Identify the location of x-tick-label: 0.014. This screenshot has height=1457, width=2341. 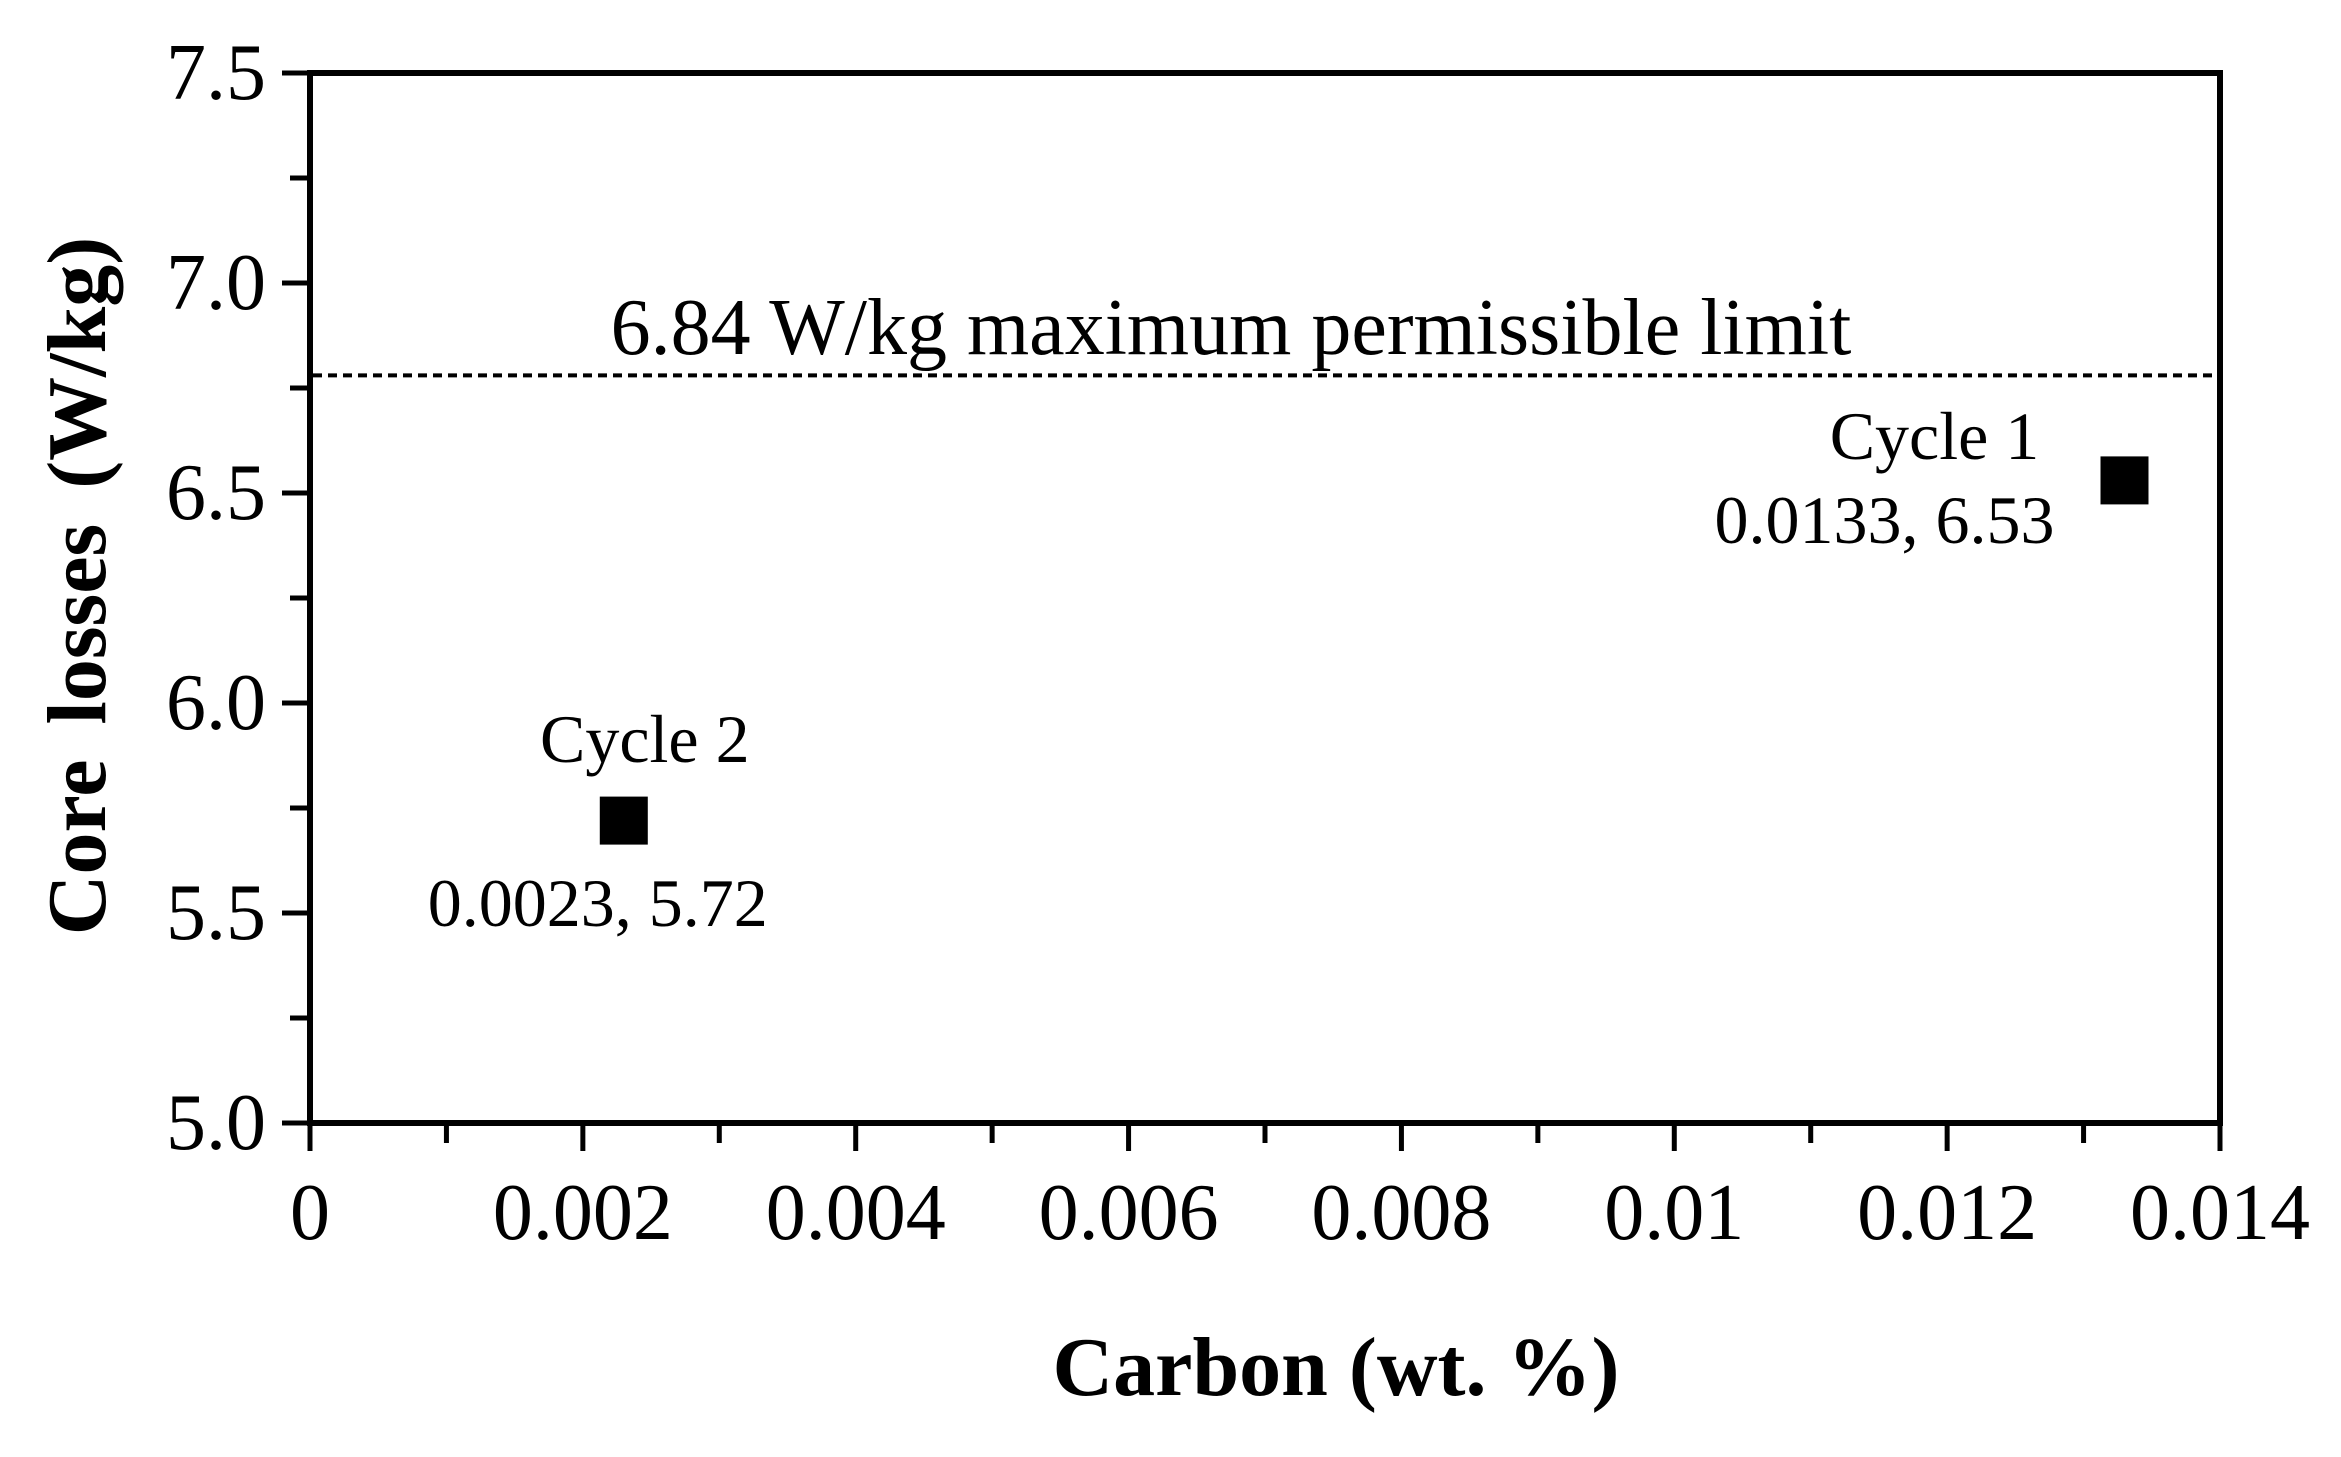
(2220, 1213).